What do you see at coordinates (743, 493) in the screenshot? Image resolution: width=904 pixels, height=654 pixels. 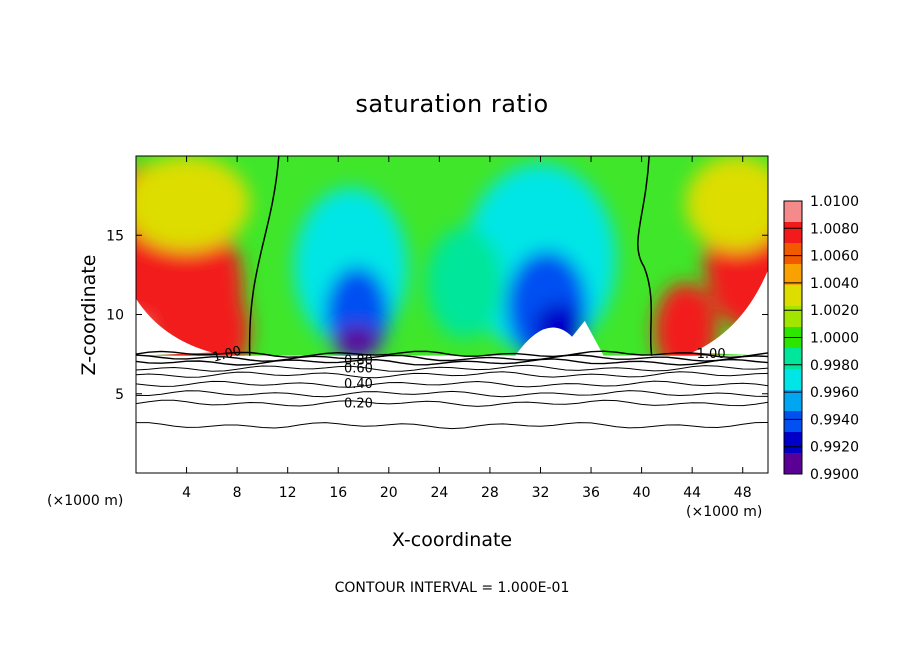 I see `x-tick-label-11: 48` at bounding box center [743, 493].